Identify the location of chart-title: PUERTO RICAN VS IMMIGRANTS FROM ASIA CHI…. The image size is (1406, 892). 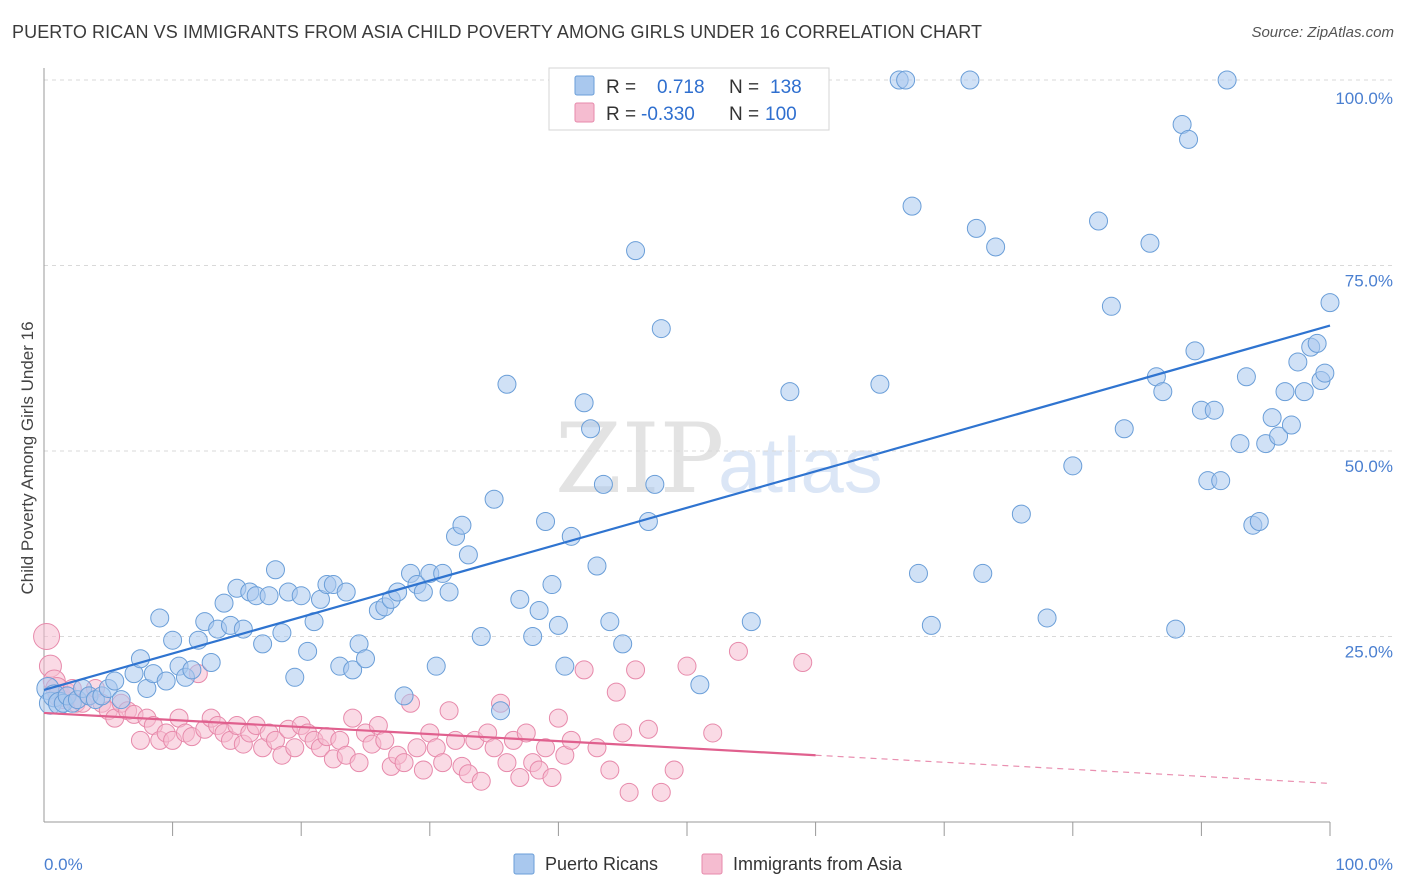
(497, 32).